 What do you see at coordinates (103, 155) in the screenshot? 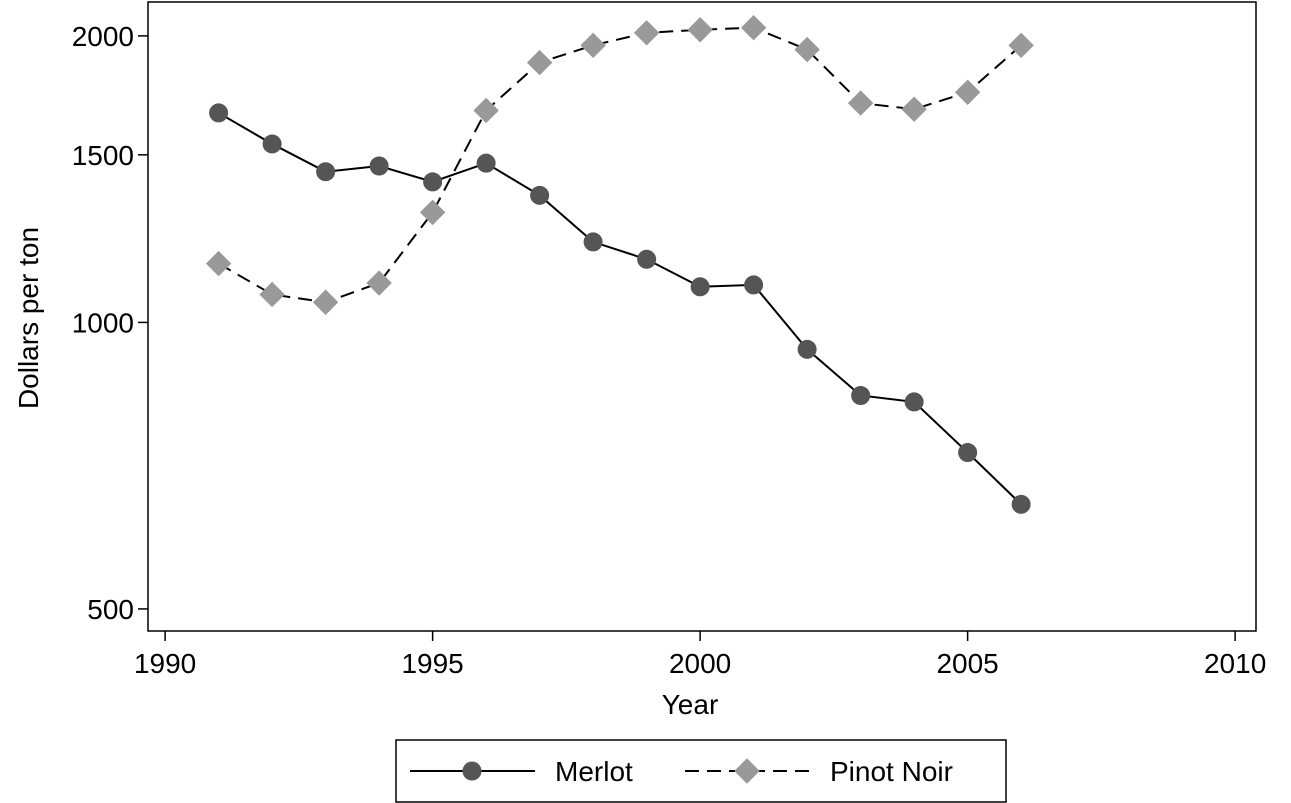
I see `y-tick-label: 1500` at bounding box center [103, 155].